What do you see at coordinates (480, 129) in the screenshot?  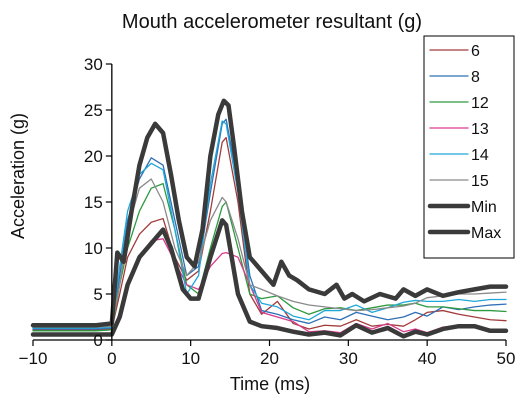 I see `legend-label: 13` at bounding box center [480, 129].